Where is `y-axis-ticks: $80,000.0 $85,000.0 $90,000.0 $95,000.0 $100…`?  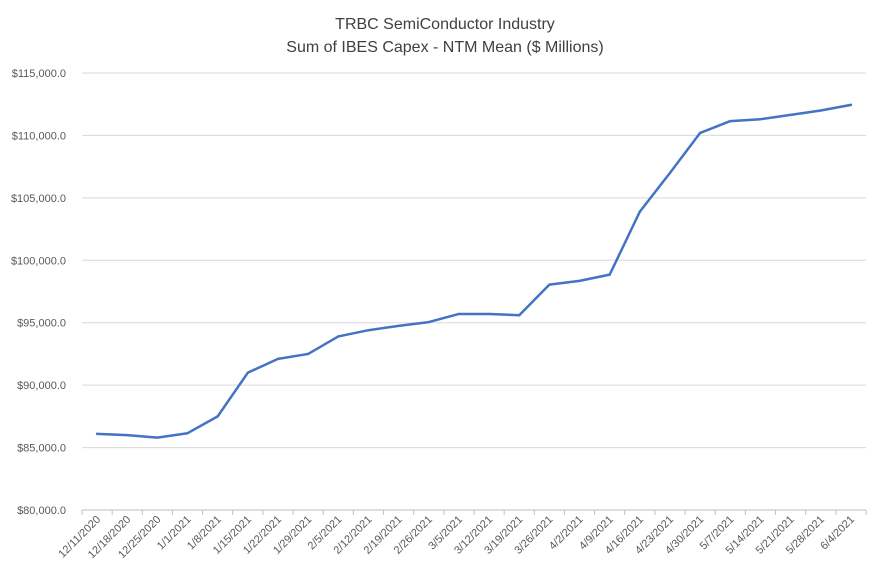 y-axis-ticks: $80,000.0 $85,000.0 $90,000.0 $95,000.0 $100… is located at coordinates (38, 292).